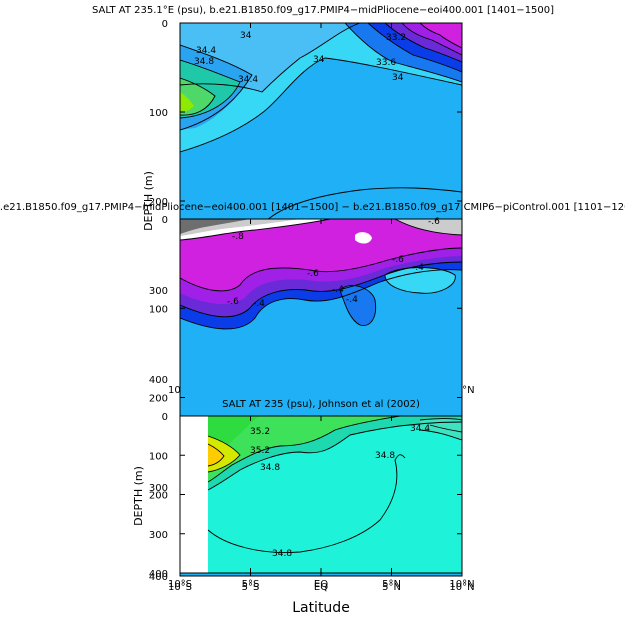 The width and height of the screenshot is (625, 624). Describe the element at coordinates (386, 63) in the screenshot. I see `contour-label: 33.6` at that location.